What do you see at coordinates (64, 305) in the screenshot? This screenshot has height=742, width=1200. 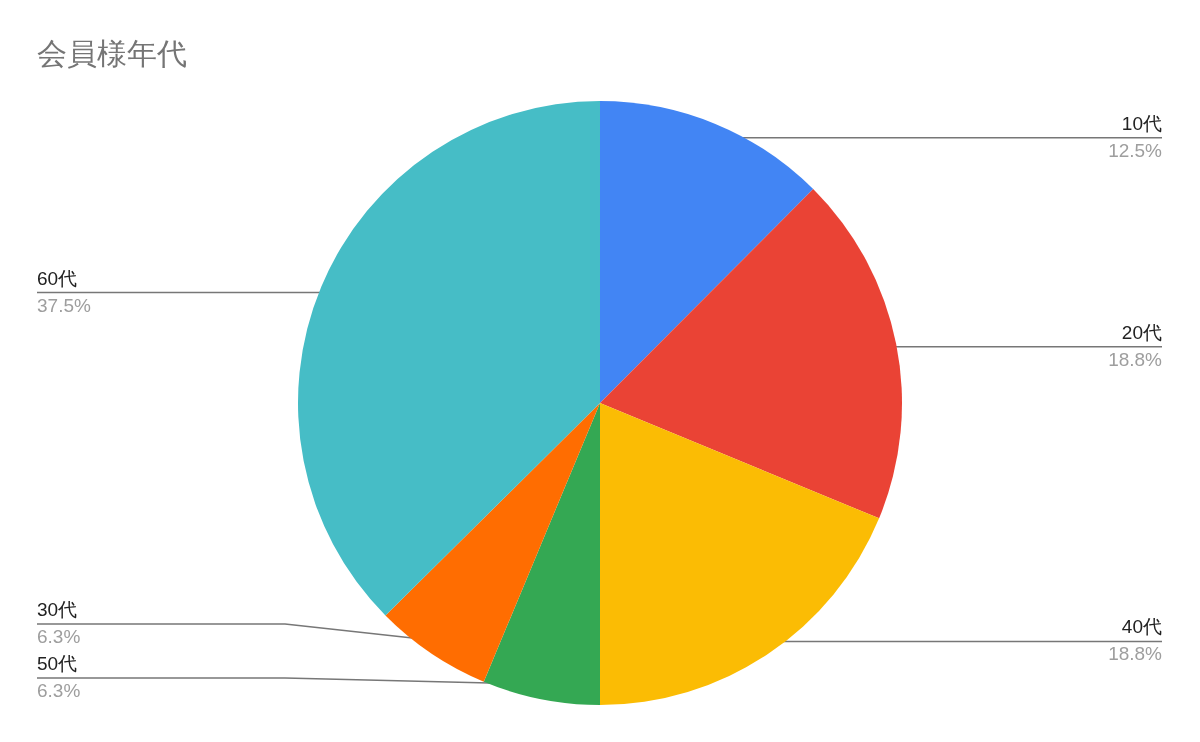 I see `data-label: 37.5%` at bounding box center [64, 305].